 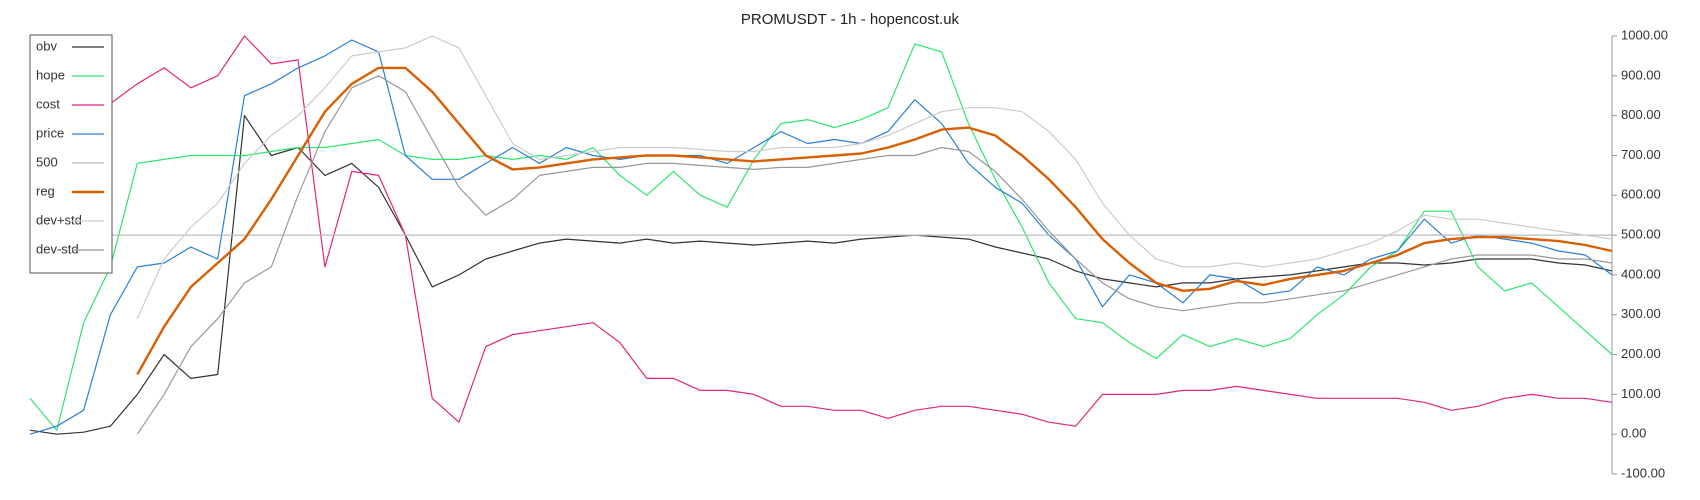 What do you see at coordinates (1641, 313) in the screenshot?
I see `y-tick-label: 300.00` at bounding box center [1641, 313].